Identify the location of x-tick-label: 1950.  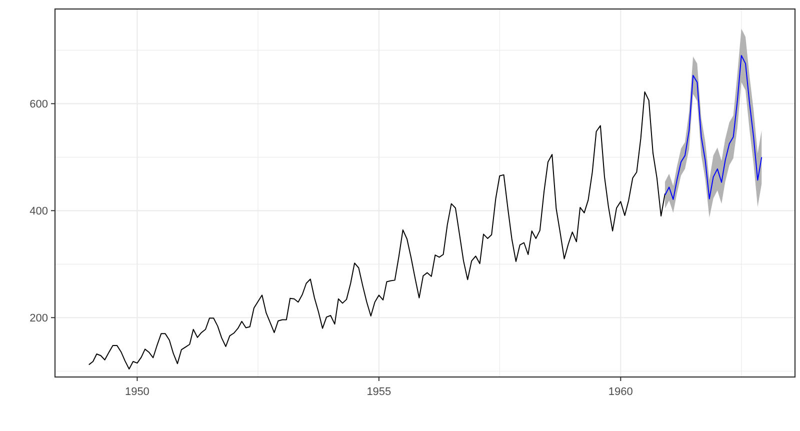
(137, 392).